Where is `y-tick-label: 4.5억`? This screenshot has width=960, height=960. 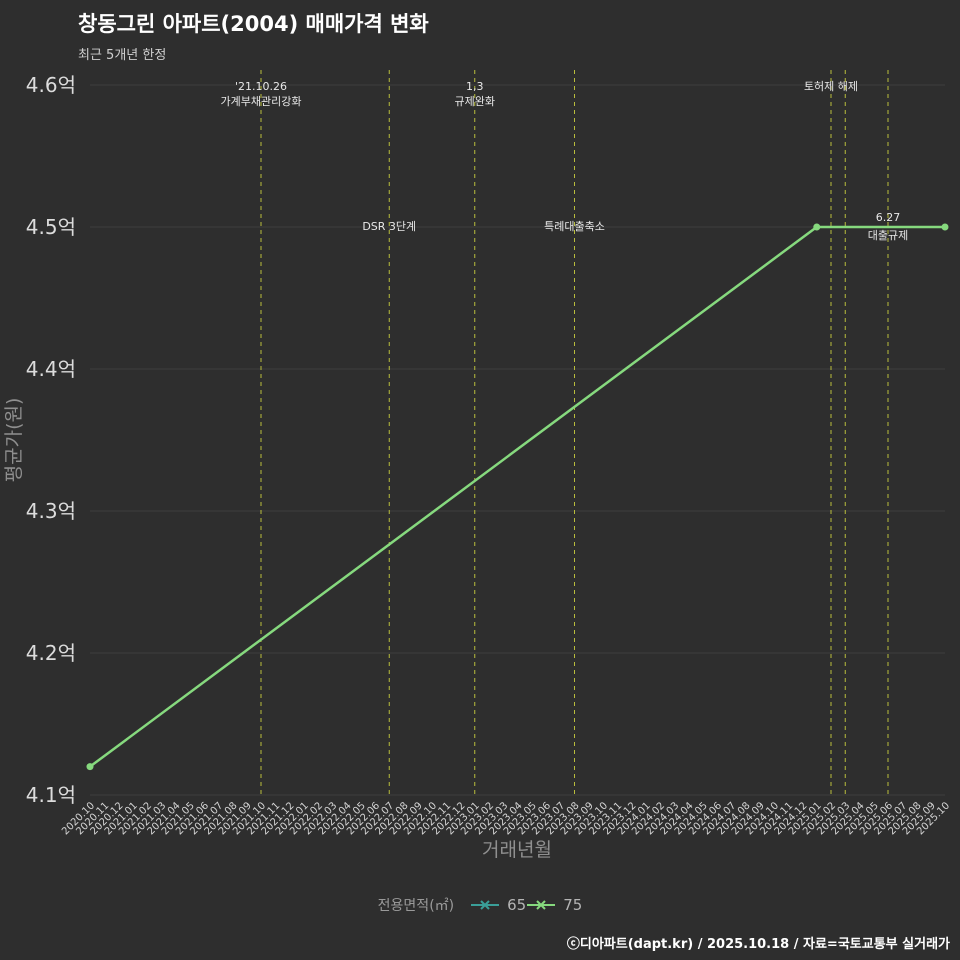 y-tick-label: 4.5억 is located at coordinates (51, 227).